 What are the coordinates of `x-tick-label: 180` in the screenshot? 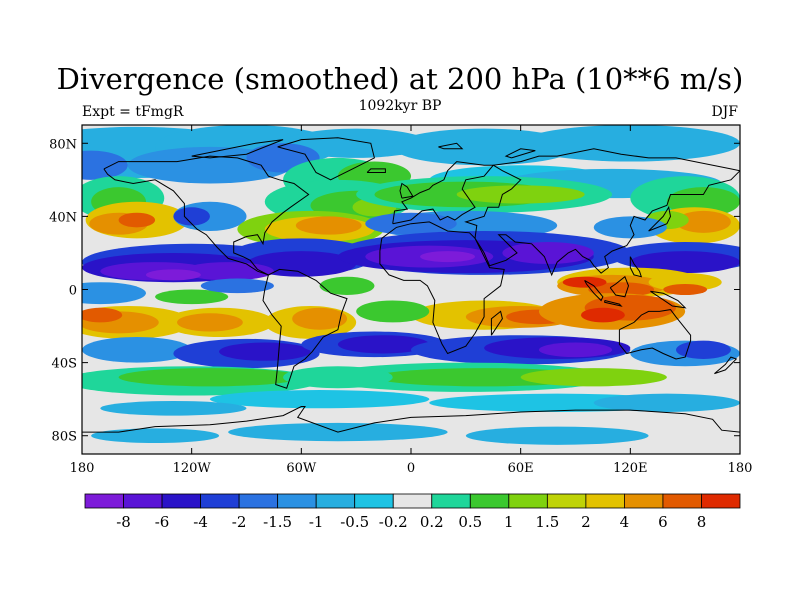 It's located at (82, 468).